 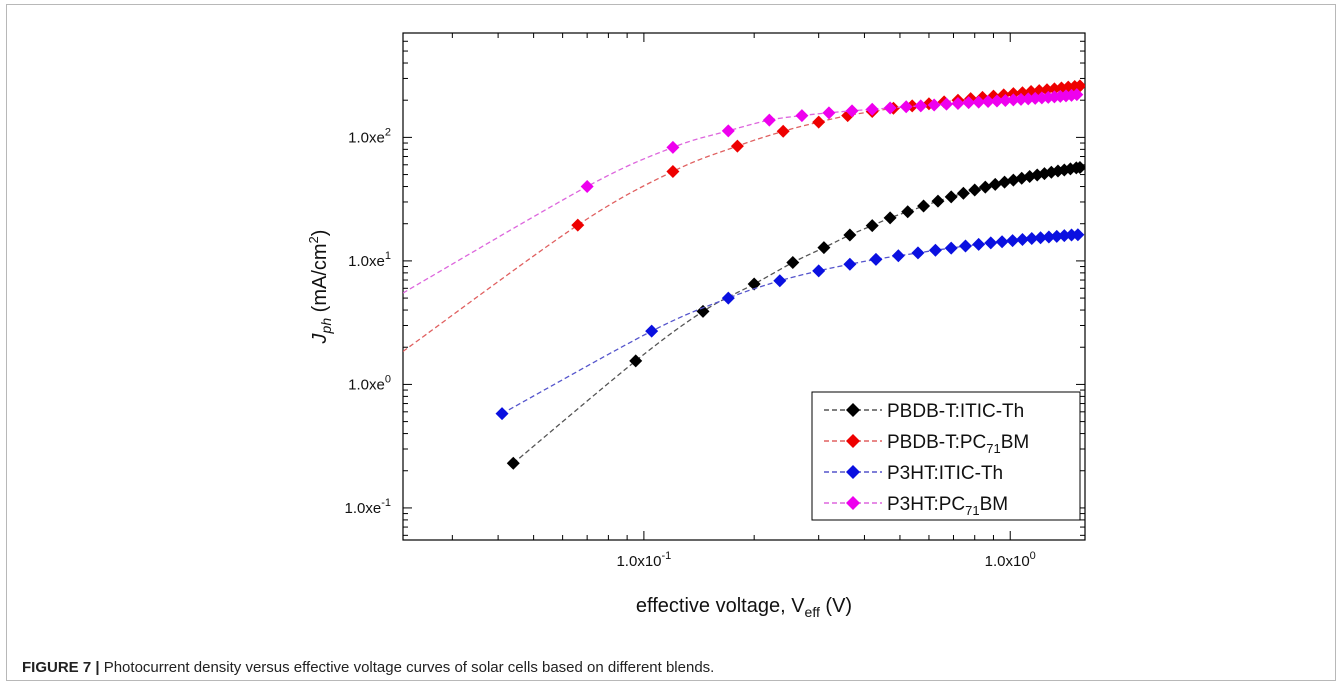 What do you see at coordinates (388, 256) in the screenshot?
I see `y-tick-label-exponent: 1` at bounding box center [388, 256].